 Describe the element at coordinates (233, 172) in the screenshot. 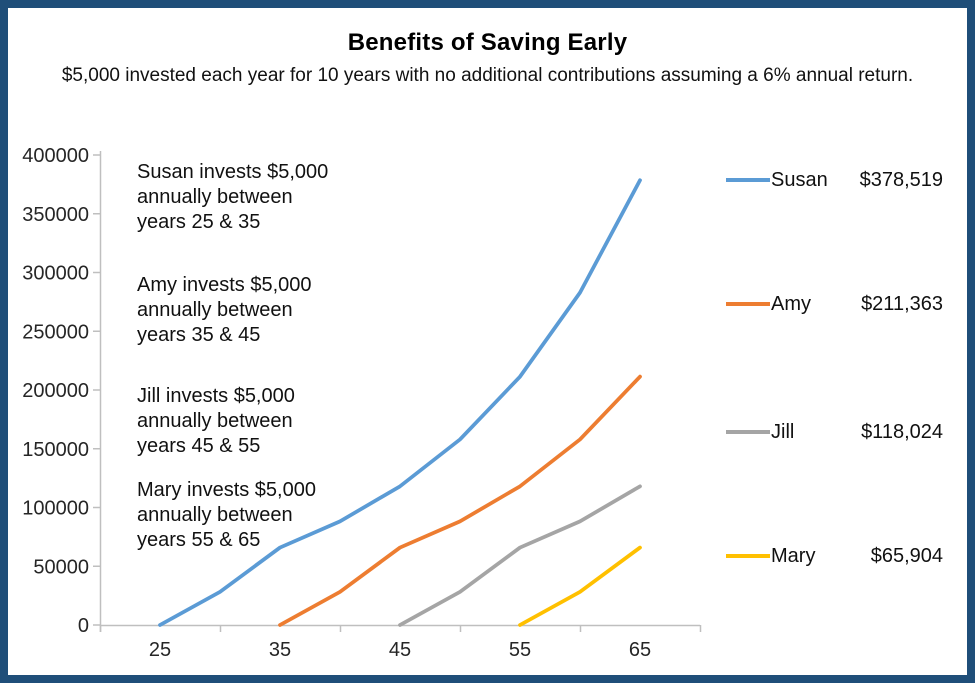

I see `annotation-line: Susan invests $5,000` at that location.